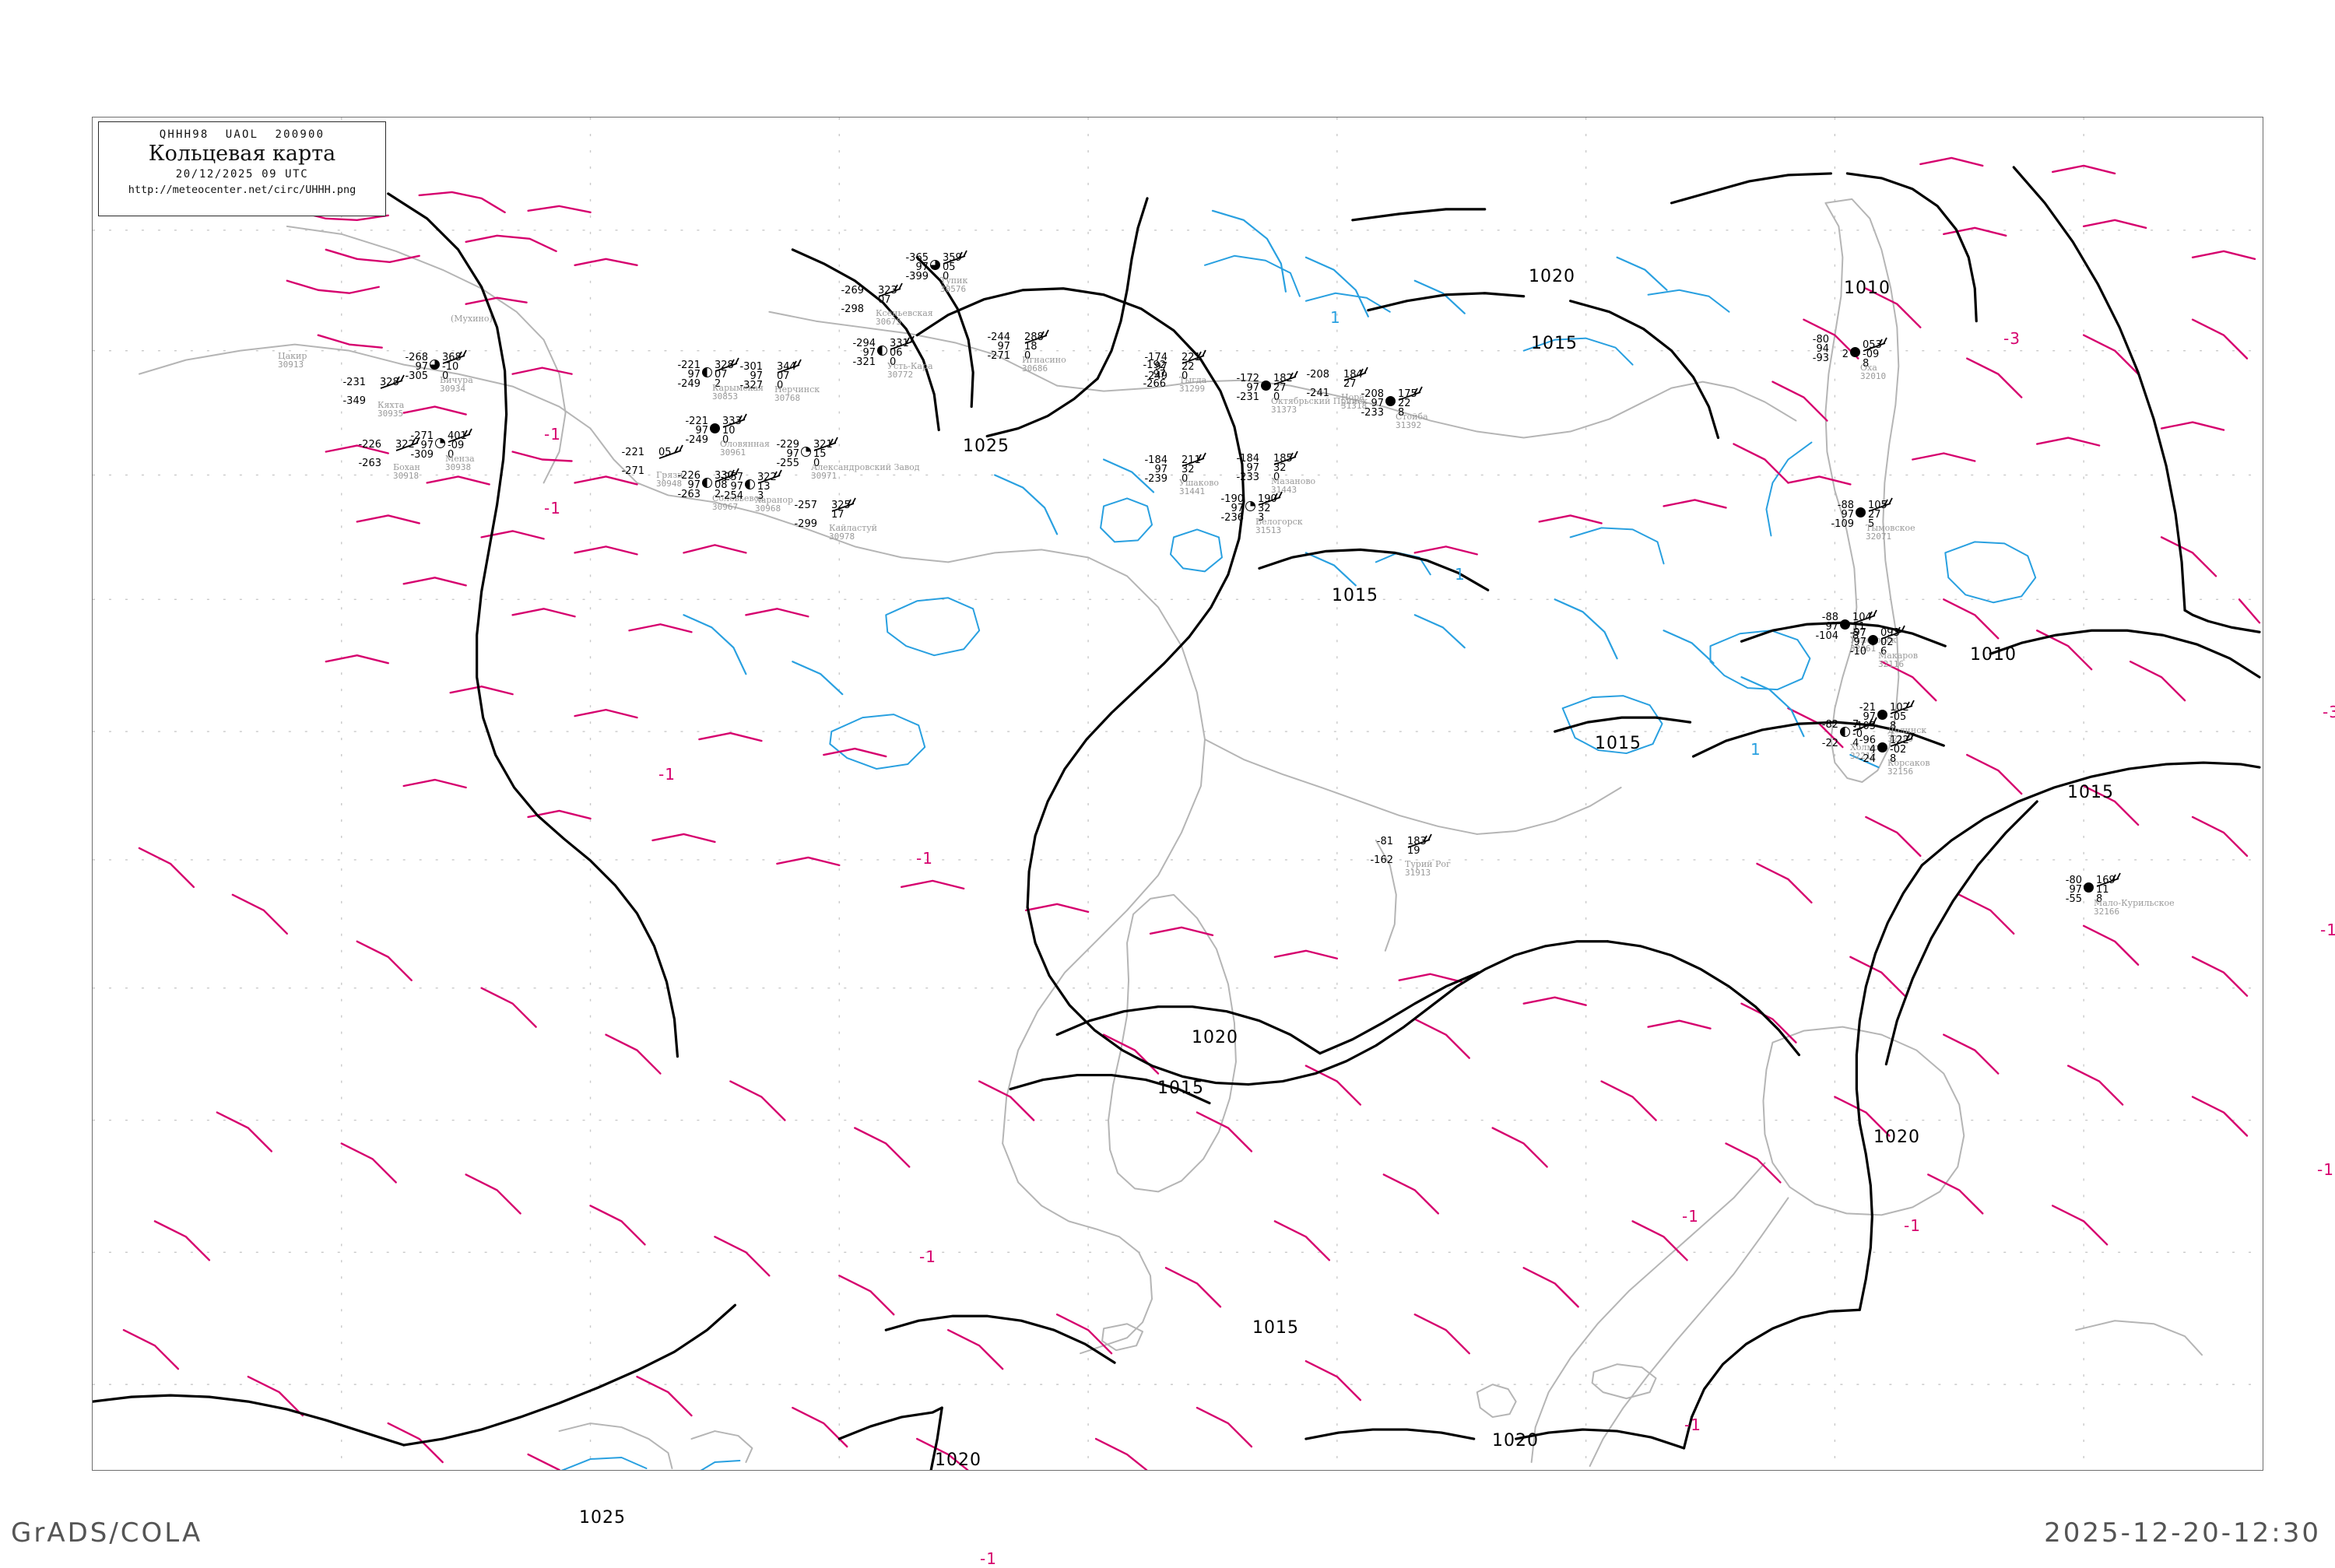 The width and height of the screenshot is (2335, 1568). Describe the element at coordinates (406, 467) in the screenshot. I see `station-name: Бохан` at that location.